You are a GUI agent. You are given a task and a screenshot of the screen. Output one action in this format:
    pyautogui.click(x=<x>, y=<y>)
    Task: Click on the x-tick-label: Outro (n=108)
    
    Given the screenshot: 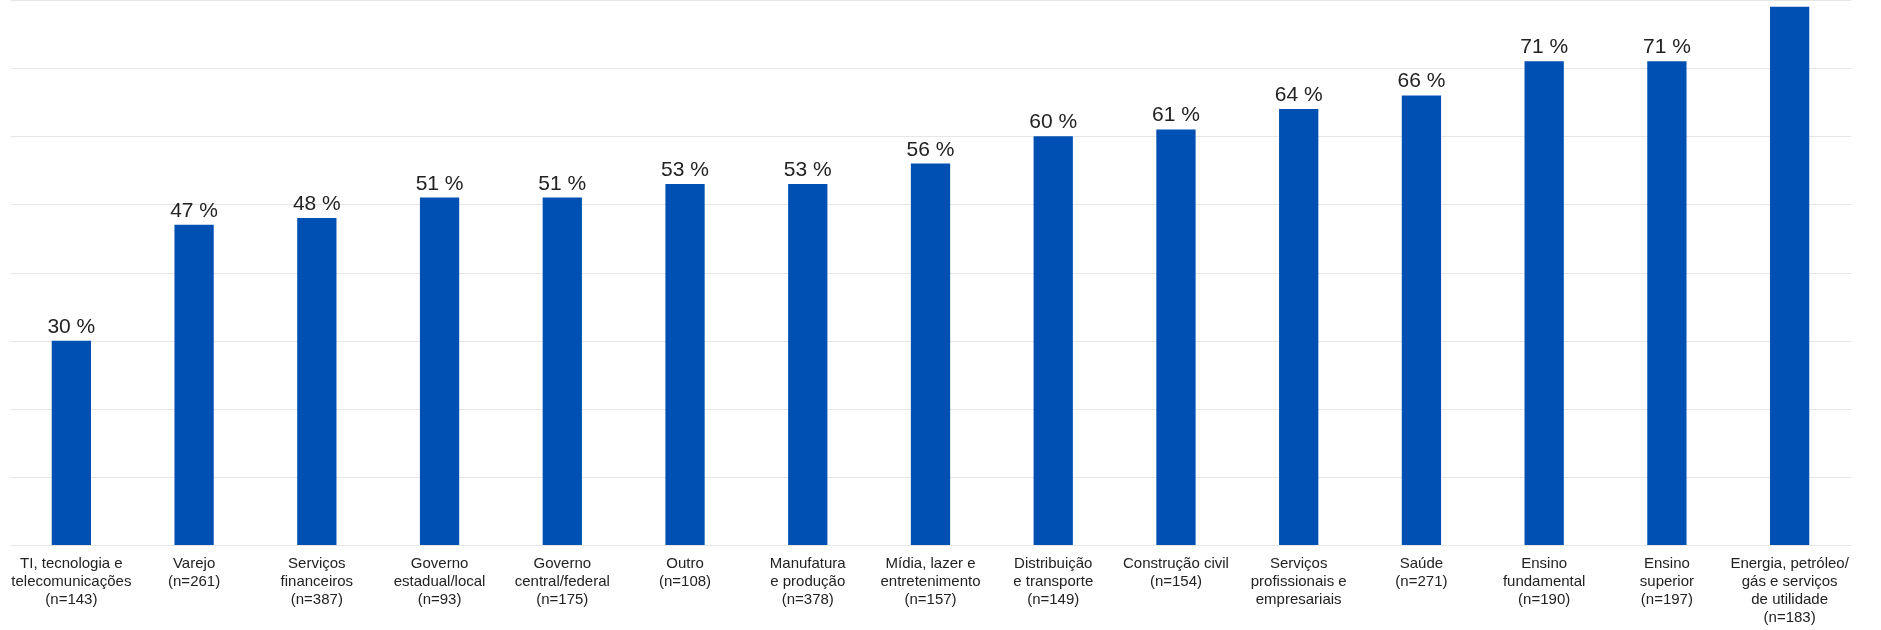 What is the action you would take?
    pyautogui.click(x=685, y=571)
    